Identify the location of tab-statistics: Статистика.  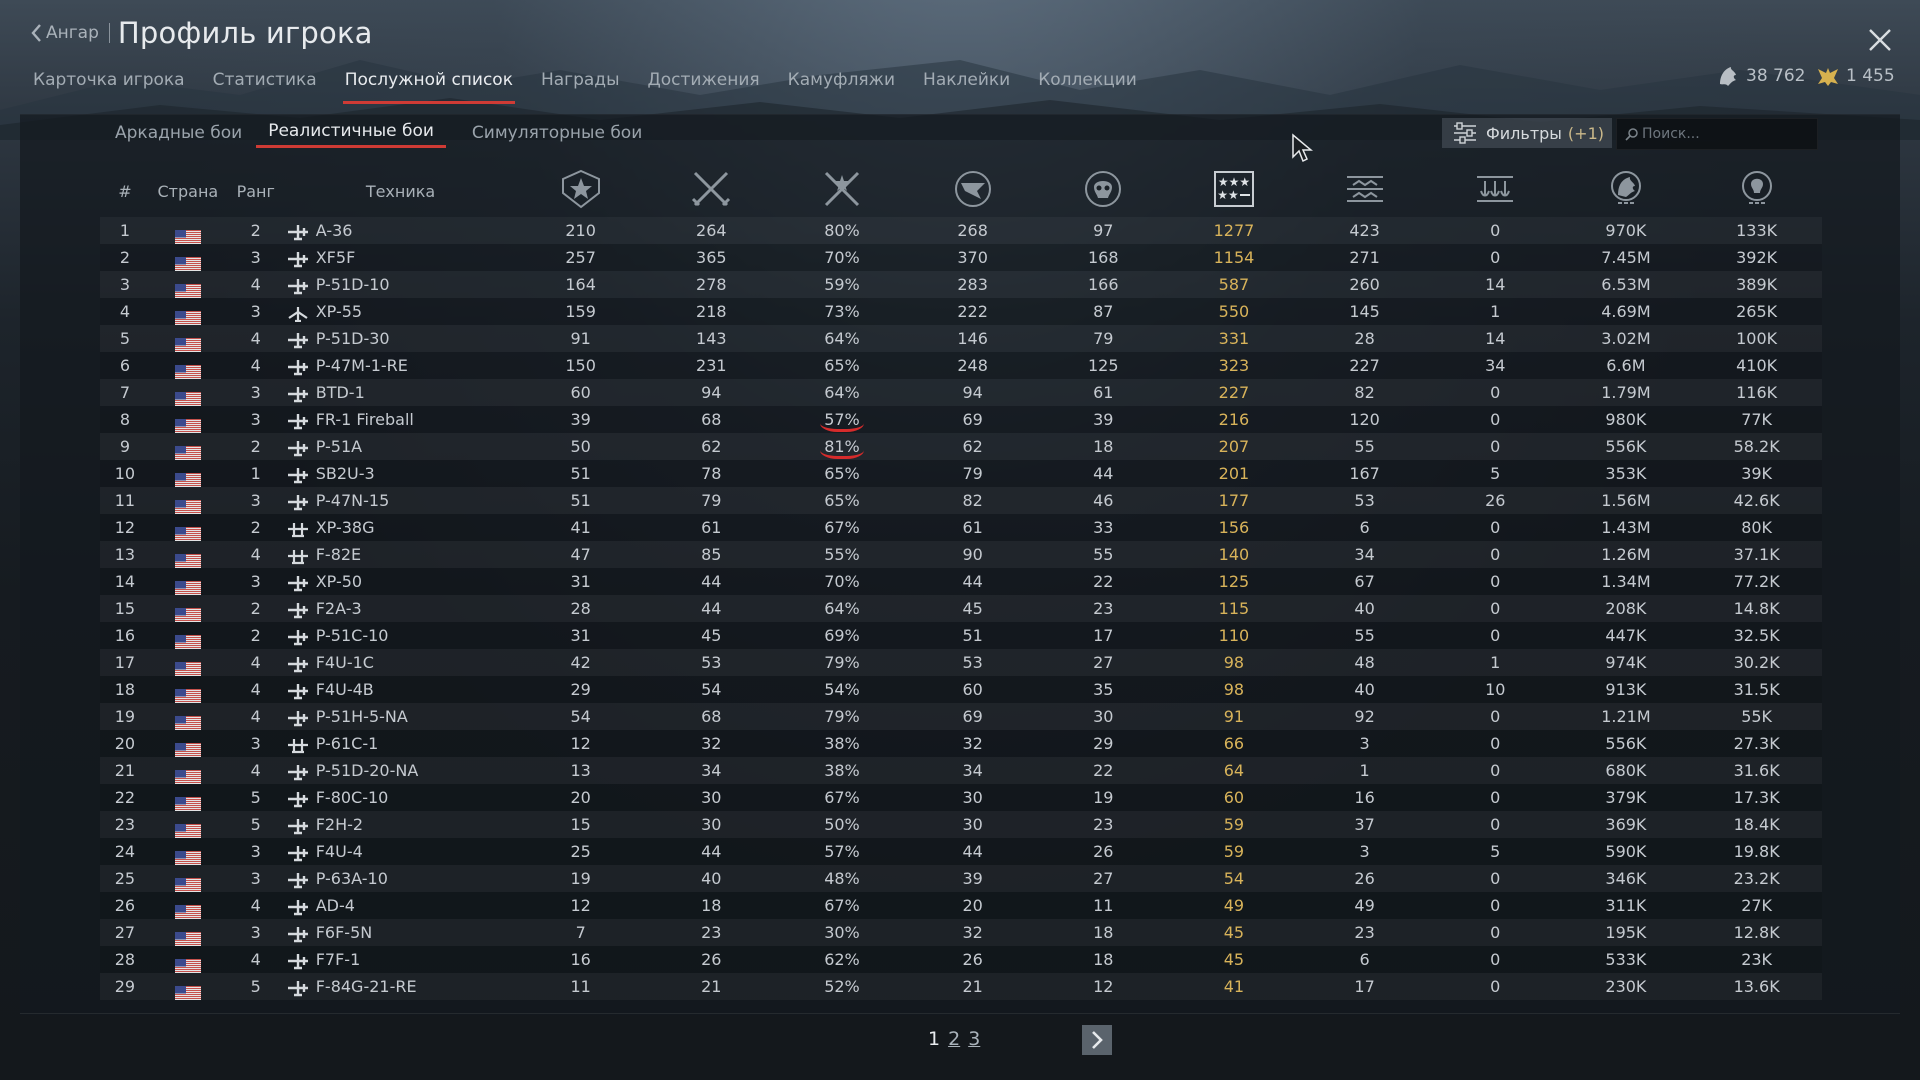
(264, 80).